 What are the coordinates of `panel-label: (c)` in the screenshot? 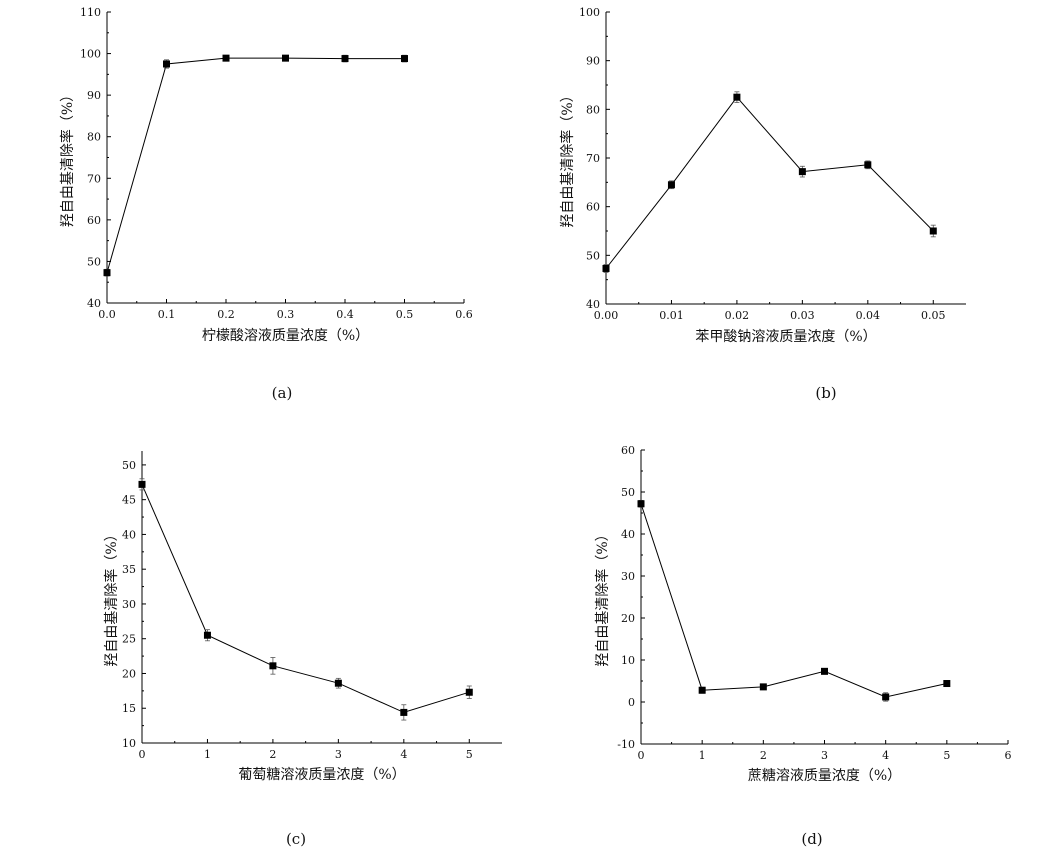 It's located at (296, 839).